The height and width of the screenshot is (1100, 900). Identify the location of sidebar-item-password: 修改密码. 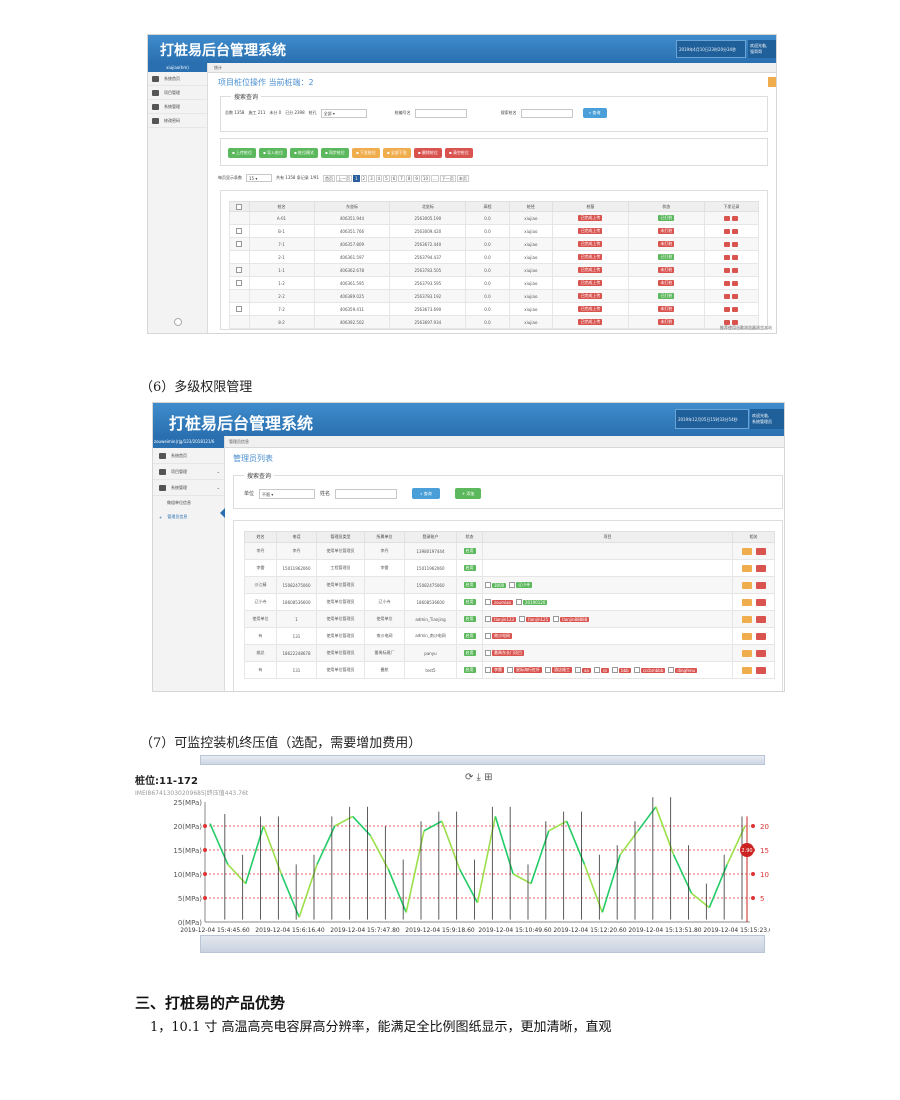
(177, 121).